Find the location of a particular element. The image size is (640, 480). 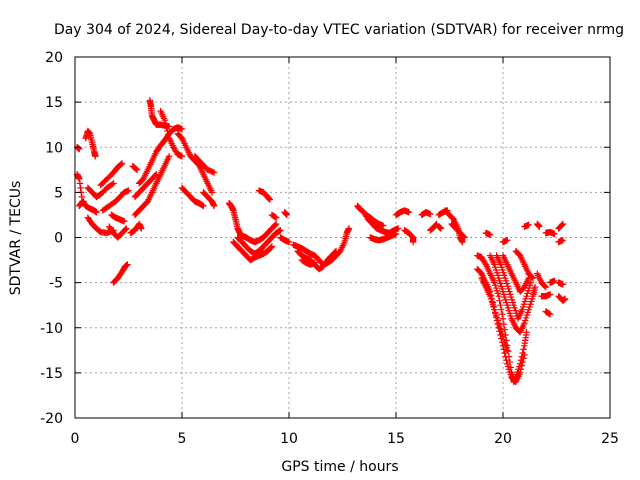

y-tick-label: -10 is located at coordinates (51, 329).